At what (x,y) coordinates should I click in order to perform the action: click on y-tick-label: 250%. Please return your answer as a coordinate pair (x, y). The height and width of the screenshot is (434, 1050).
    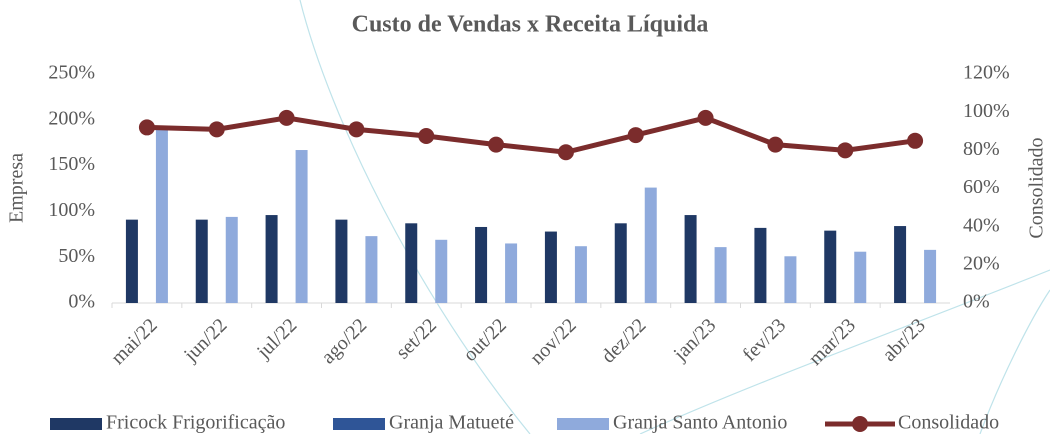
    Looking at the image, I should click on (71, 73).